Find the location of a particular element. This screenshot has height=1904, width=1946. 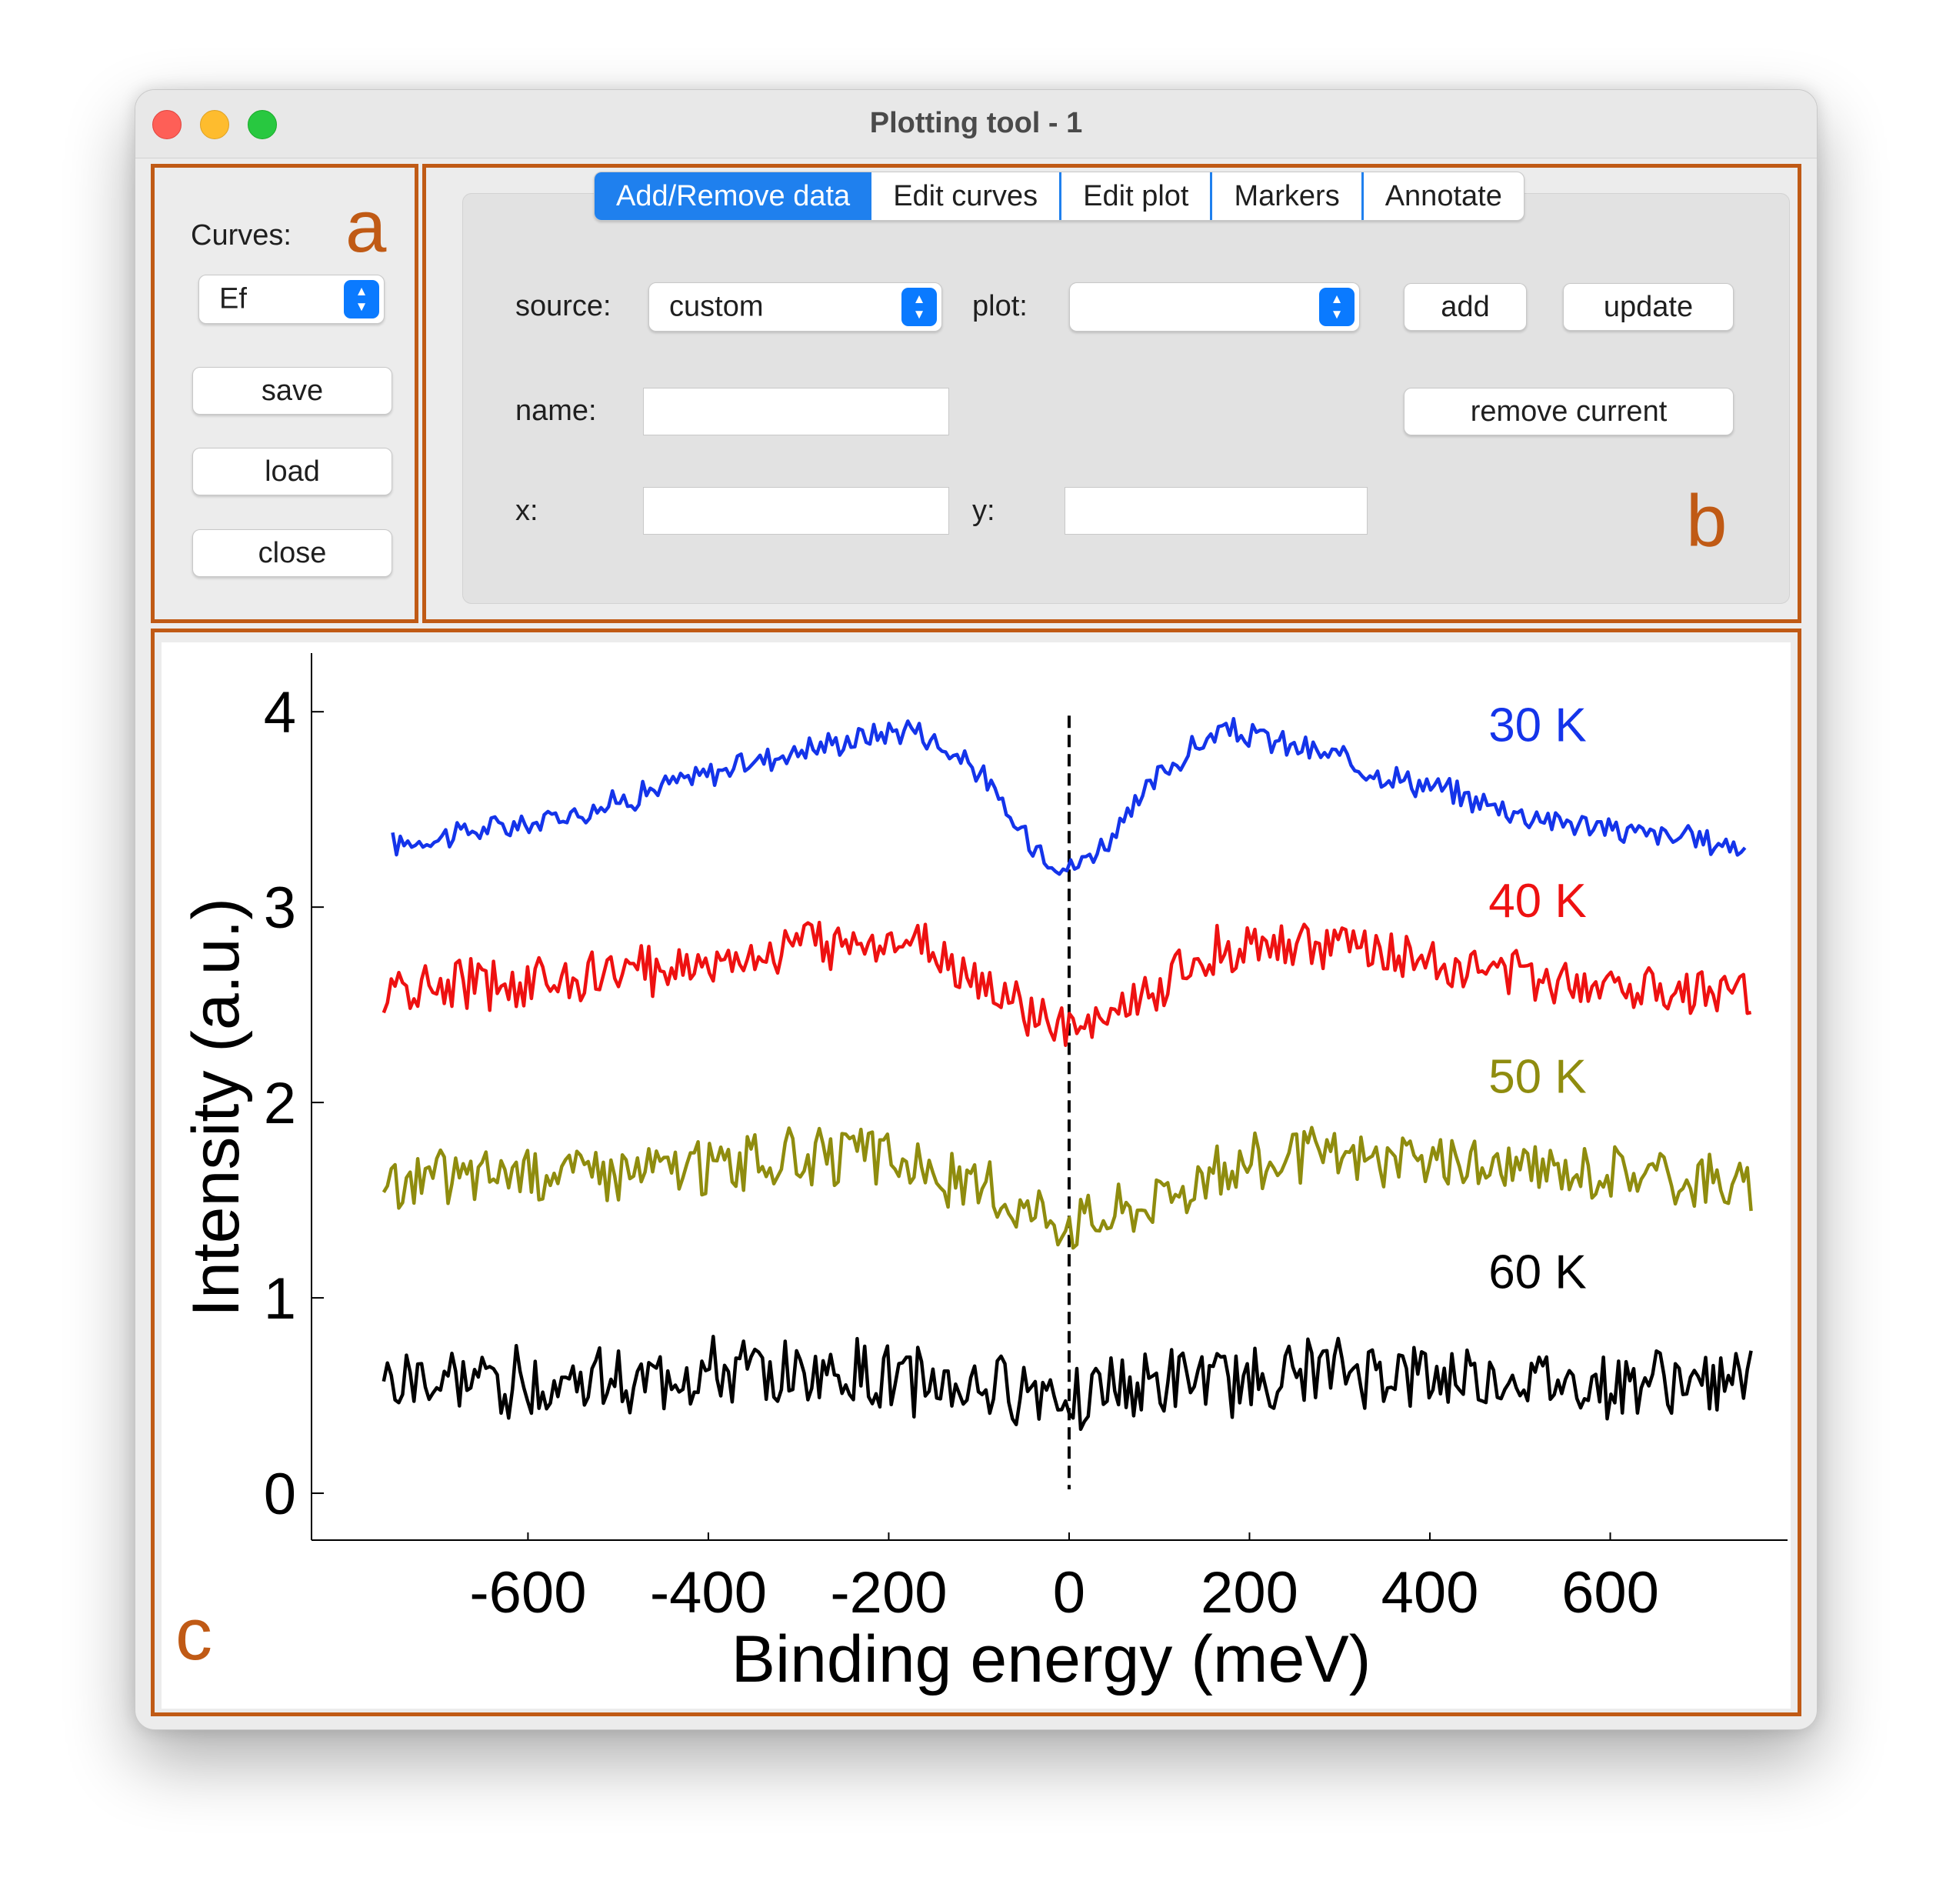

curves-select: Ef ▲ ▼ is located at coordinates (291, 299).